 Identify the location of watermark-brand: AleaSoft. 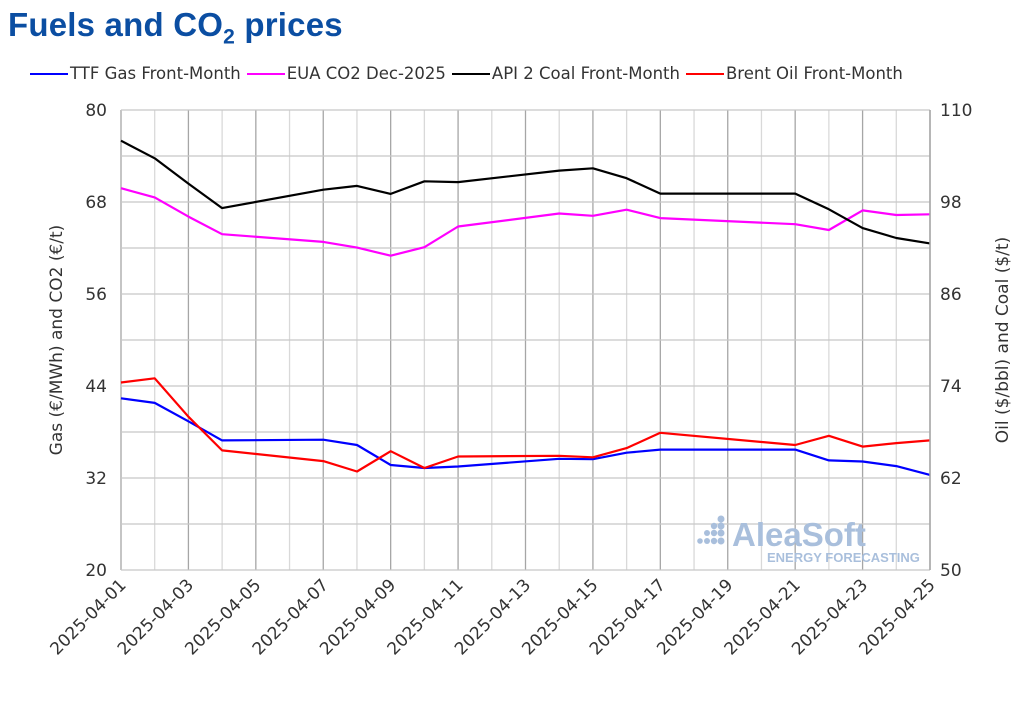
(799, 534).